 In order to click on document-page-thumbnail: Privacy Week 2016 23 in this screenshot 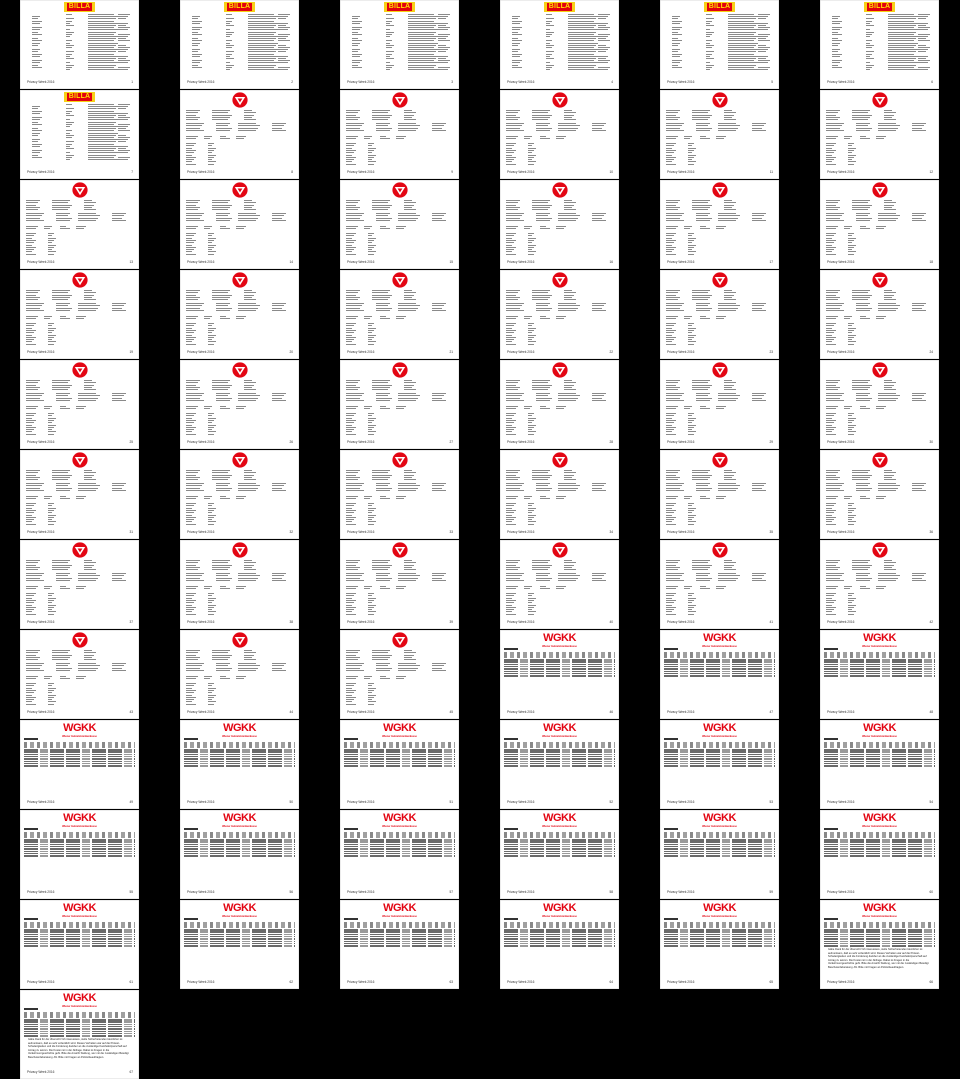, I will do `click(719, 314)`.